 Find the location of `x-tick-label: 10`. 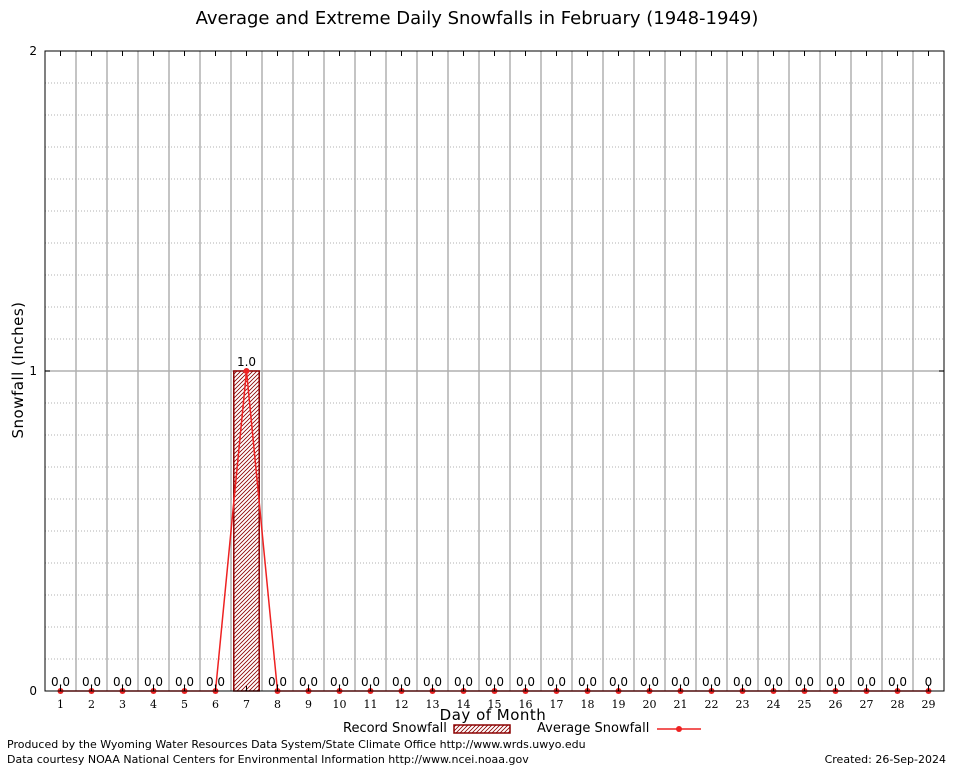

x-tick-label: 10 is located at coordinates (340, 704).